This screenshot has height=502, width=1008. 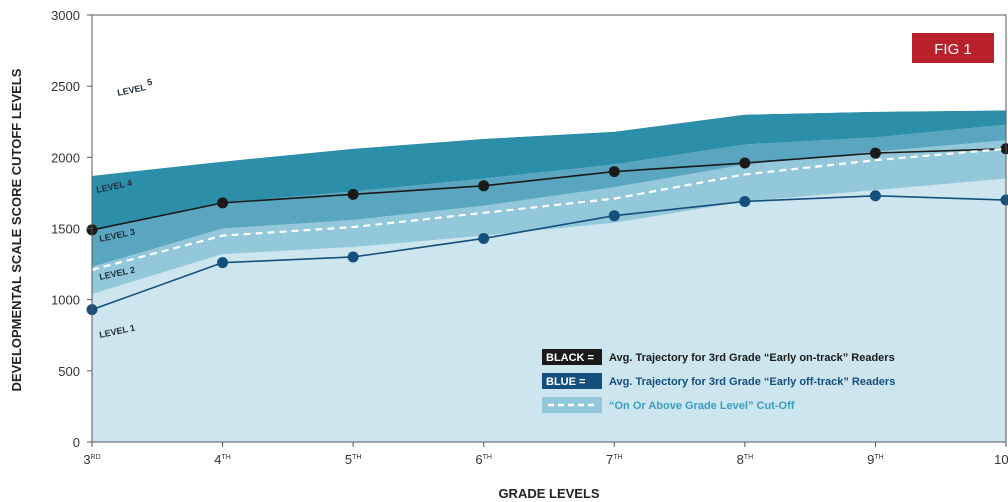 What do you see at coordinates (65, 15) in the screenshot?
I see `y-tick-label: 3000` at bounding box center [65, 15].